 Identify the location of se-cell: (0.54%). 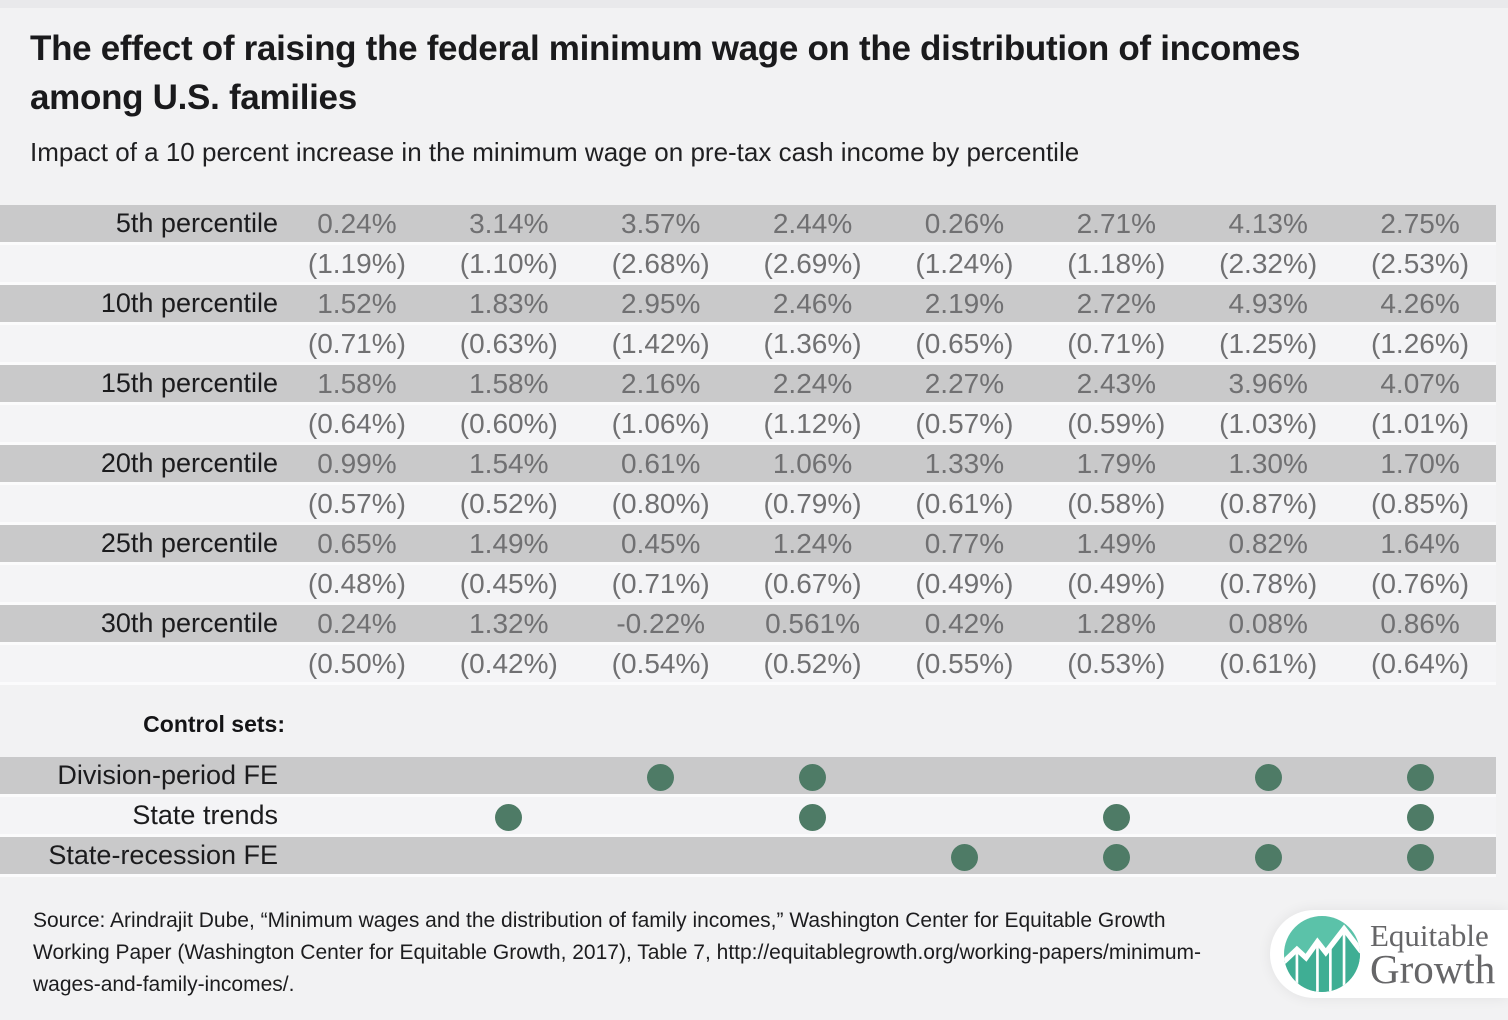
(660, 663).